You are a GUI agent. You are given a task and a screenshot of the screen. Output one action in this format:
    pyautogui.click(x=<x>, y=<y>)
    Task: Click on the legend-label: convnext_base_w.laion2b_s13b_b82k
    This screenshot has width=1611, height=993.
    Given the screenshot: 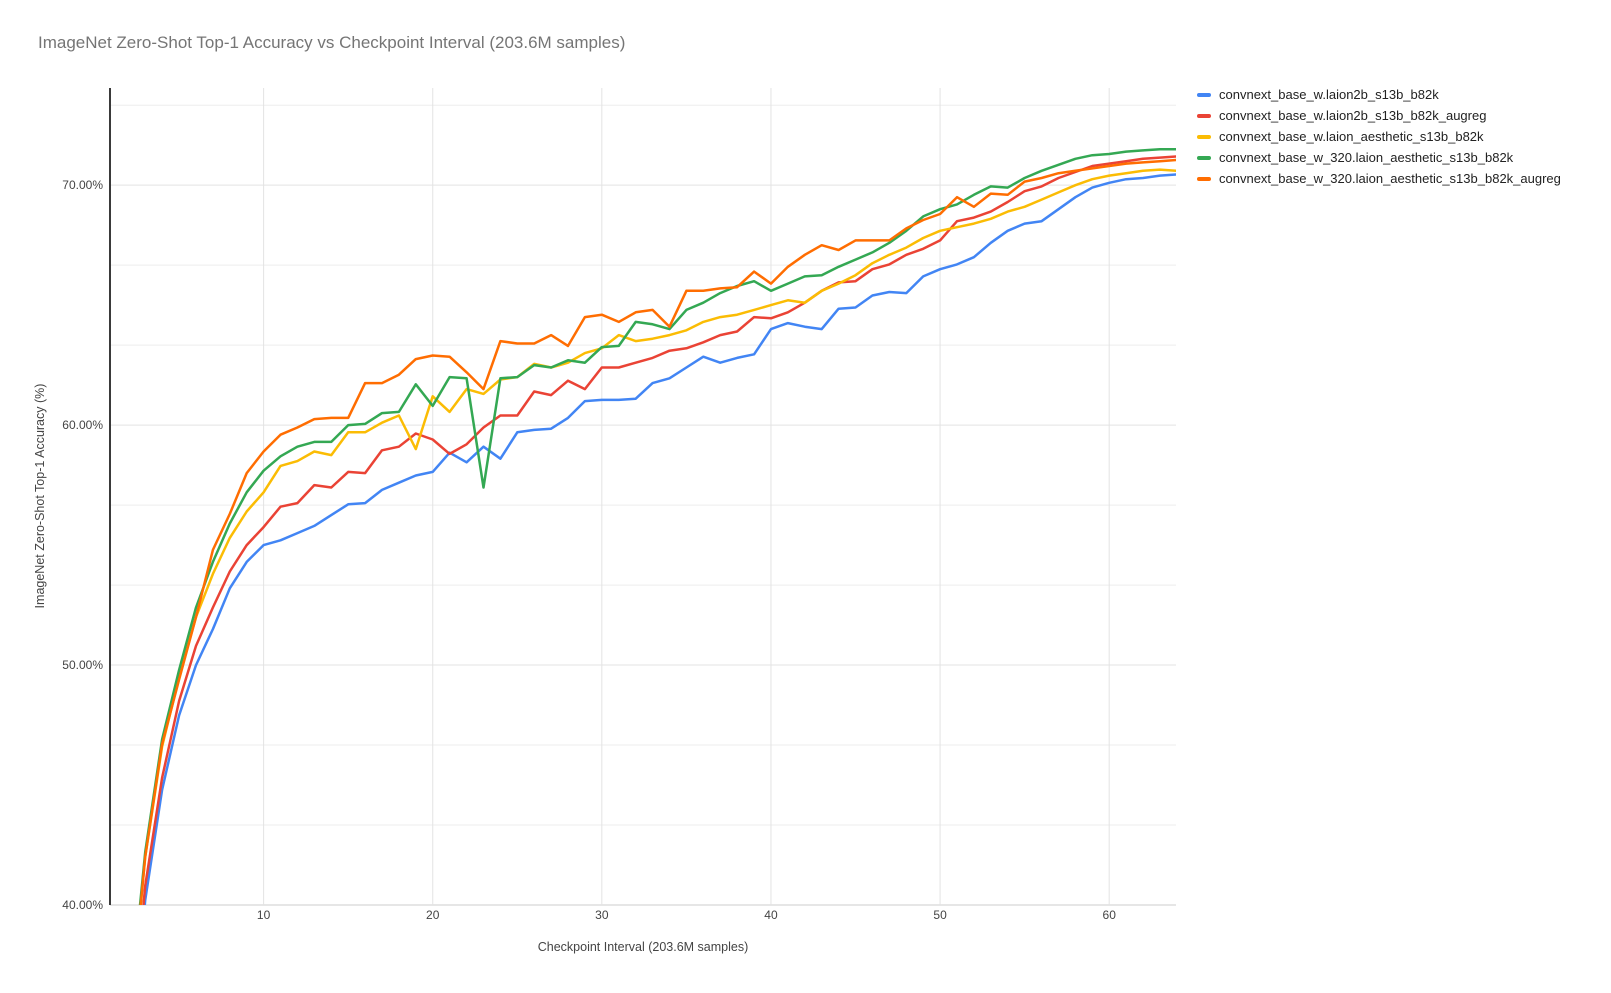 What is the action you would take?
    pyautogui.click(x=1329, y=94)
    